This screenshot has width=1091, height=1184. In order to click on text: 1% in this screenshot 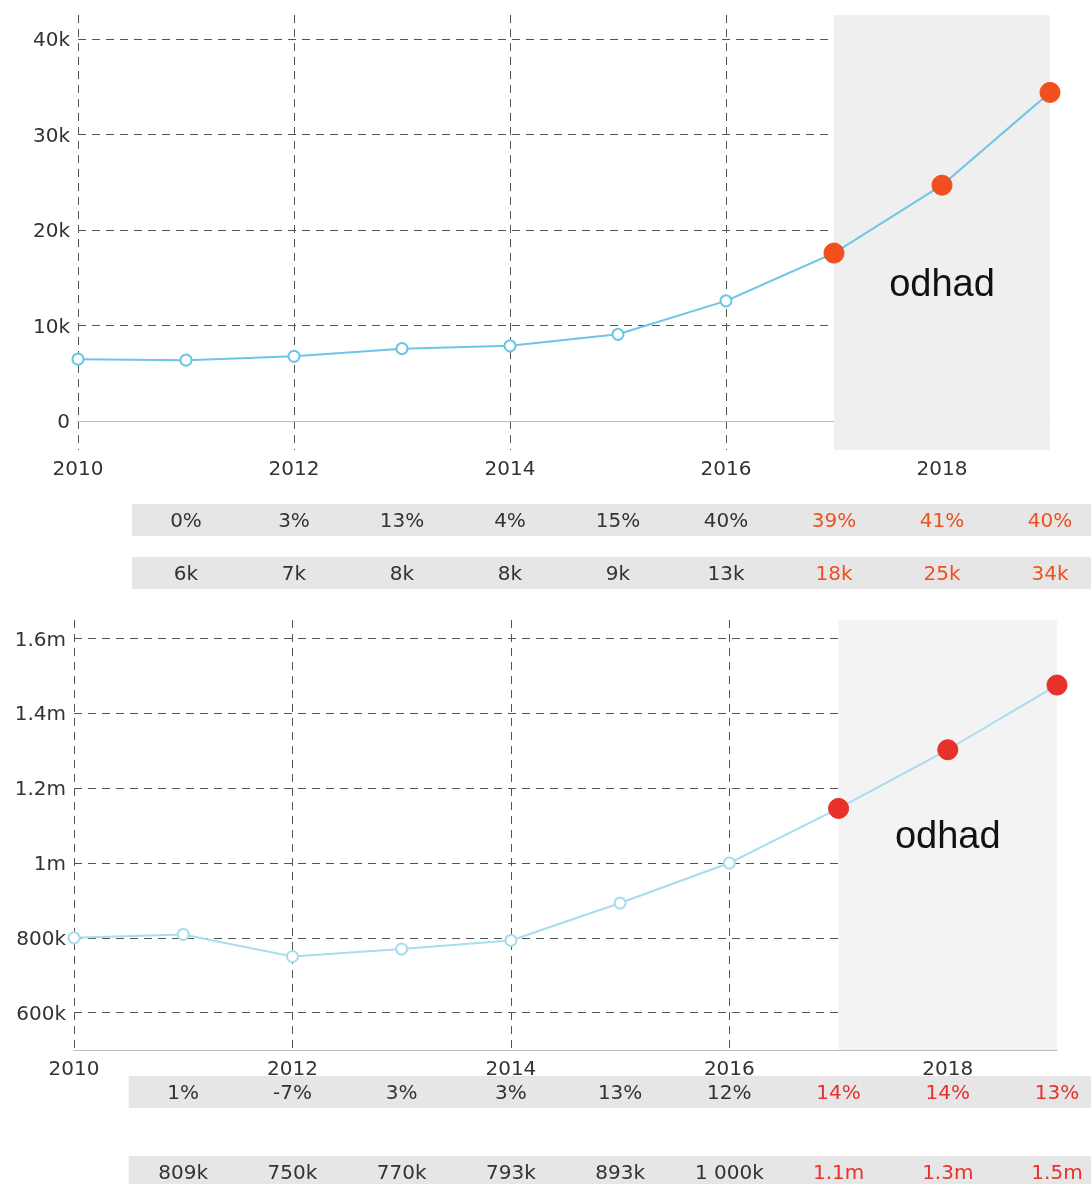, I will do `click(183, 1092)`.